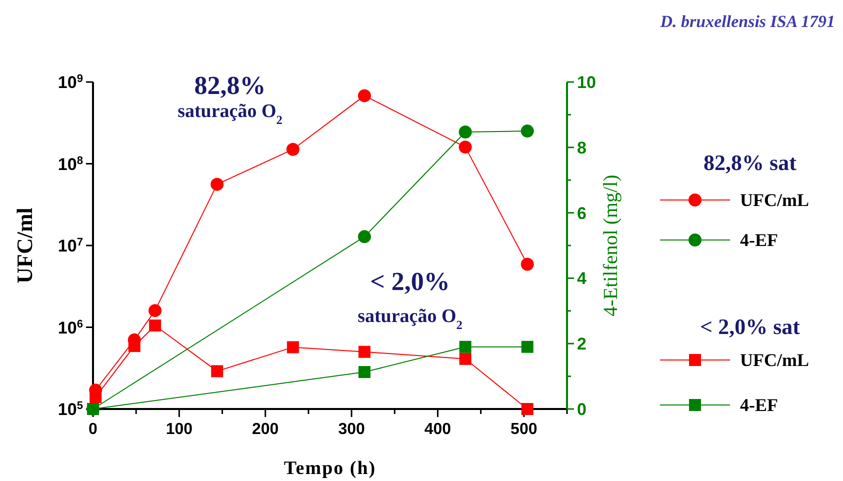 This screenshot has width=843, height=481. I want to click on y-axis-title: UFC/ml, so click(24, 246).